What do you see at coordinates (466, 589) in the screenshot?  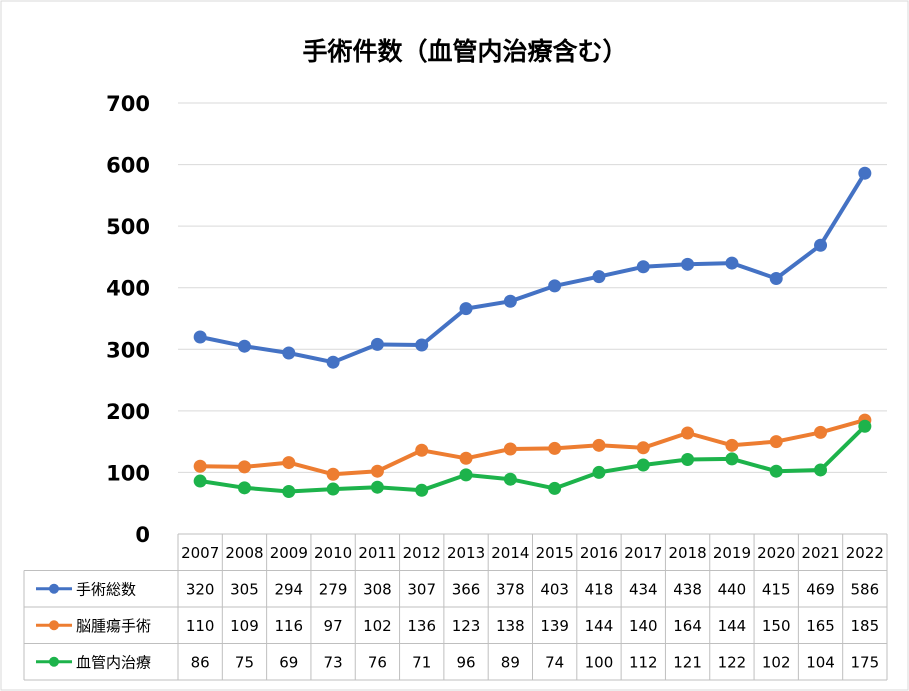 I see `data-table-value: 366` at bounding box center [466, 589].